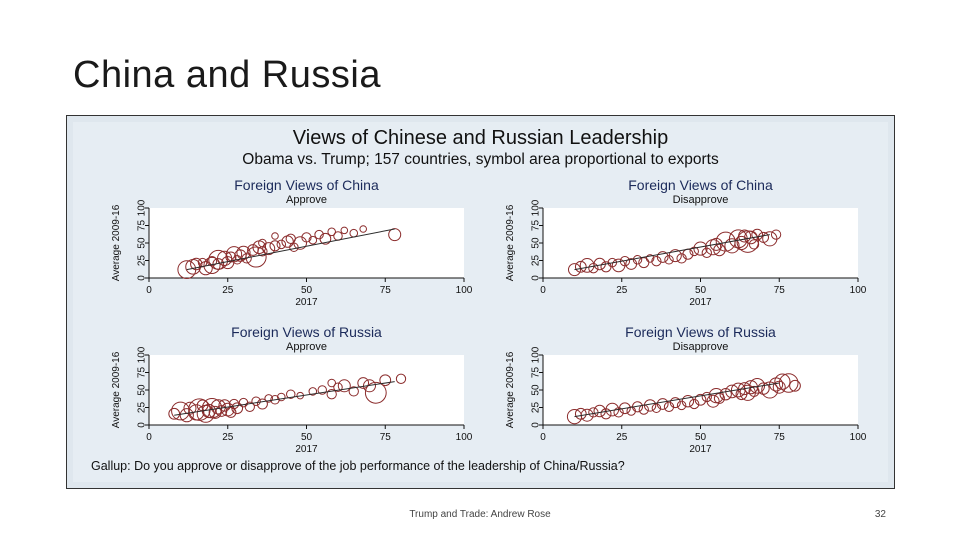 The height and width of the screenshot is (540, 960). What do you see at coordinates (306, 185) in the screenshot?
I see `panel-title: Foreign Views of China` at bounding box center [306, 185].